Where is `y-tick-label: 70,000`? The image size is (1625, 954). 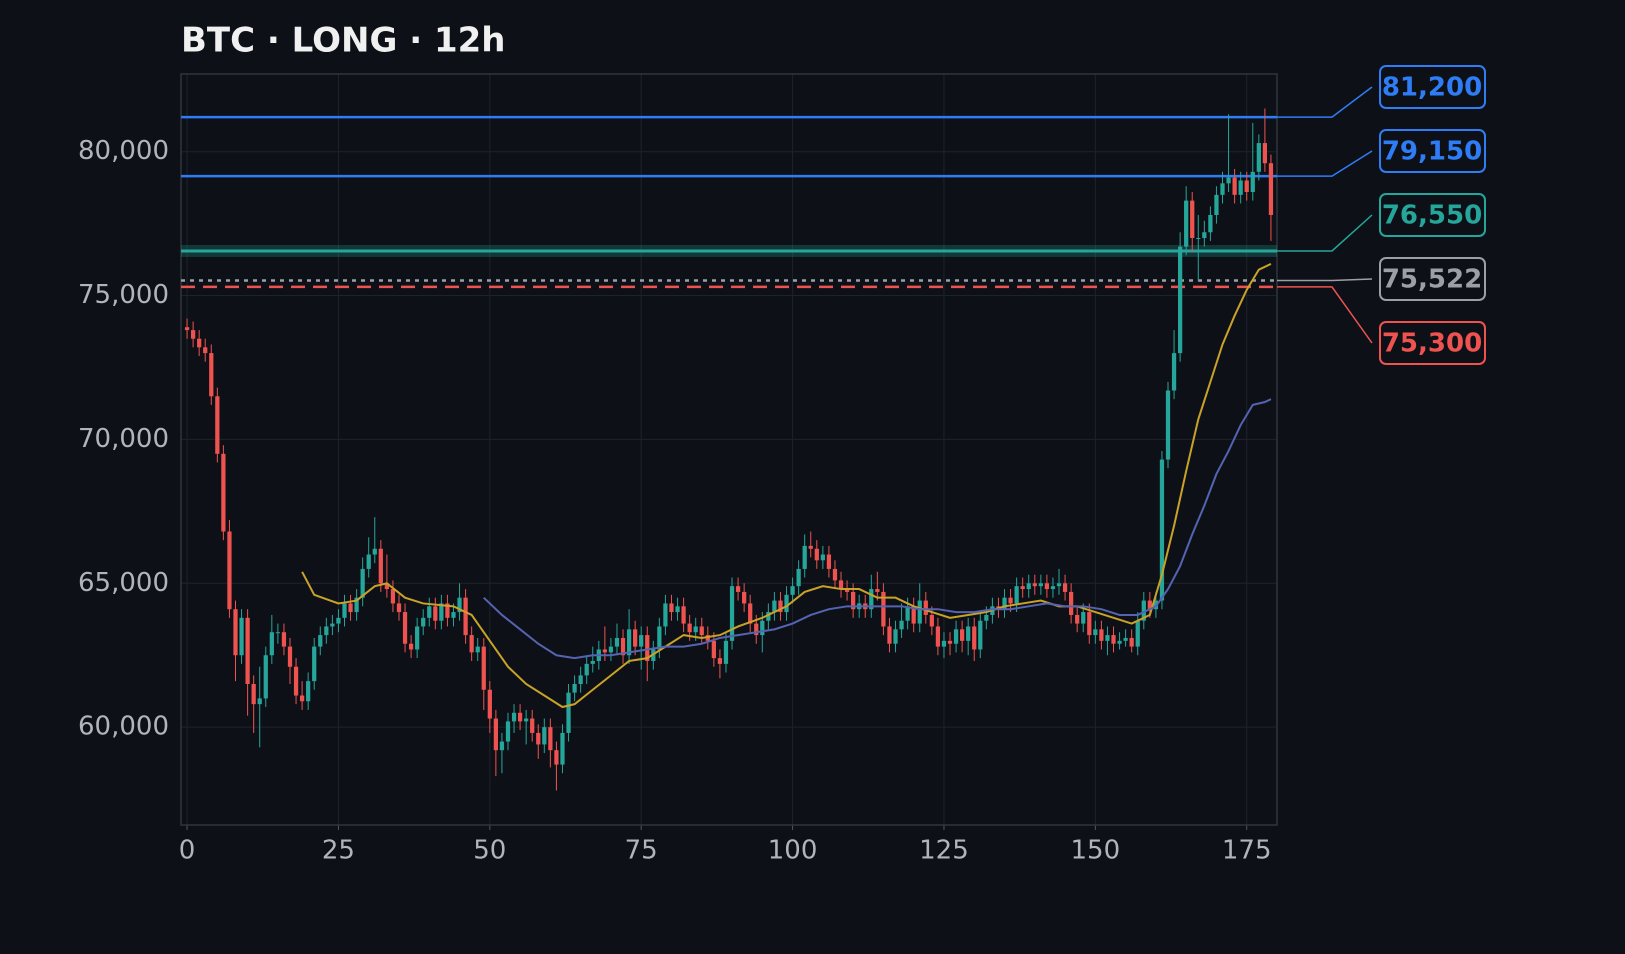
y-tick-label: 70,000 is located at coordinates (123, 439).